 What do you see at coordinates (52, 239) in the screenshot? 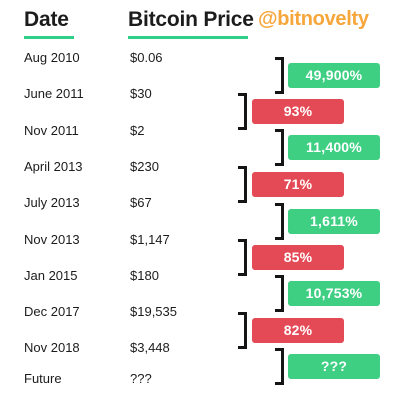
I see `row-date: Nov 2013` at bounding box center [52, 239].